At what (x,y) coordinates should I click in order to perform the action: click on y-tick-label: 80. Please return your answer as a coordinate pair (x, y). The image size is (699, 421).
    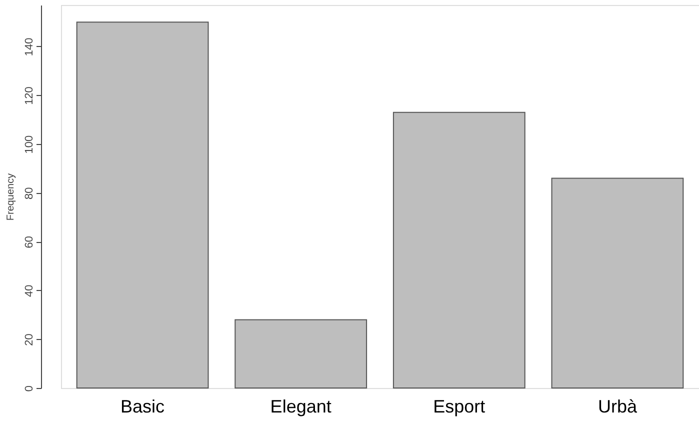
    Looking at the image, I should click on (30, 193).